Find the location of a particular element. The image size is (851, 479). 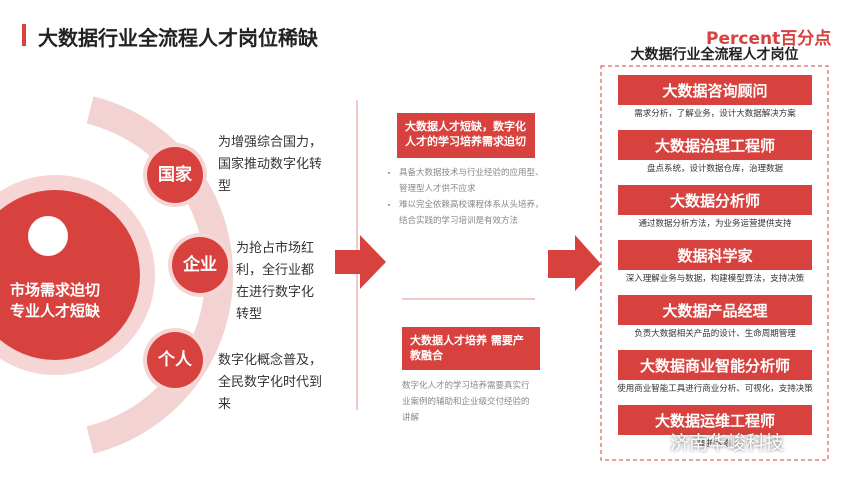

right-heading: 大数据行业全流程人才岗位 is located at coordinates (714, 55).